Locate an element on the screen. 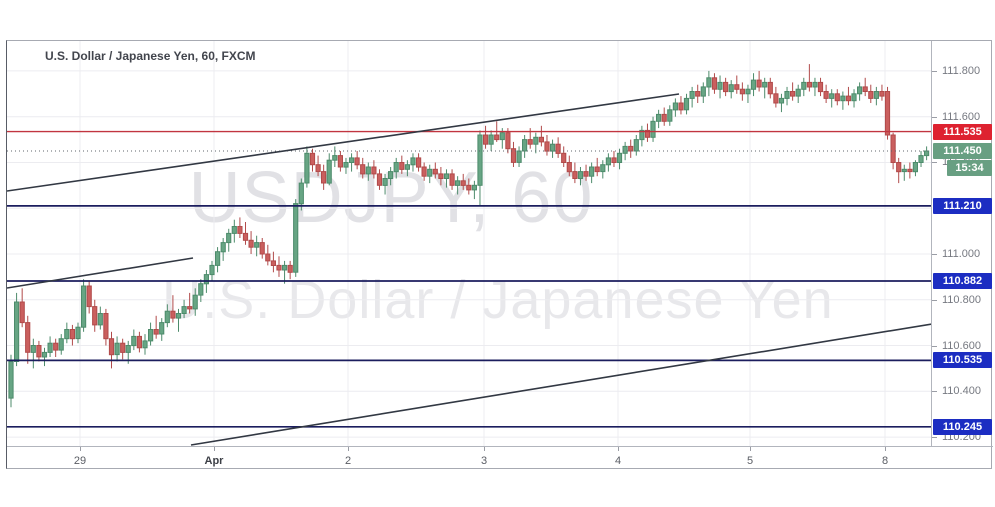 This screenshot has height=507, width=995. countdown-badge: 15:34 is located at coordinates (969, 168).